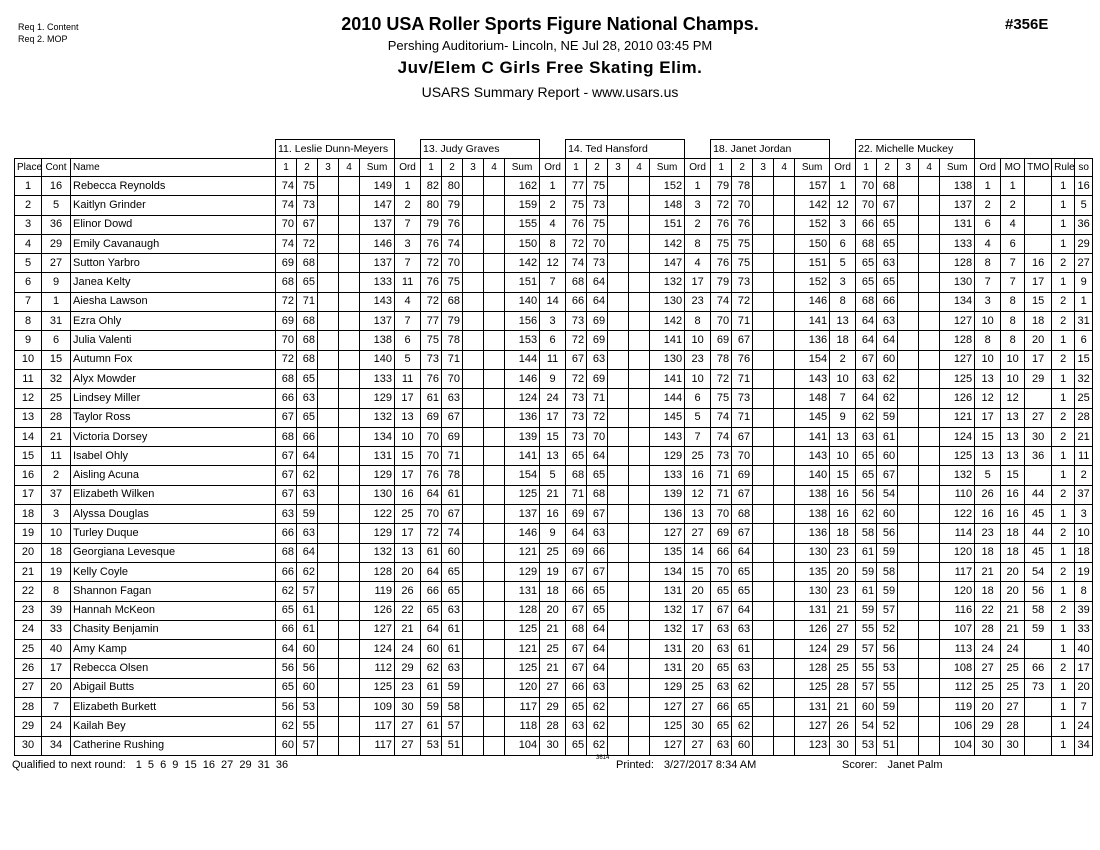 Image resolution: width=1100 pixels, height=850 pixels. Describe the element at coordinates (522, 224) in the screenshot. I see `judge2-sum: 155` at that location.